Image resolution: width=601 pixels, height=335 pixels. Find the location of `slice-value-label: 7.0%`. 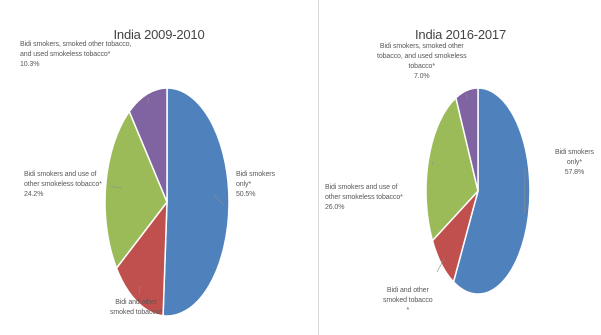

slice-value-label: 7.0% is located at coordinates (421, 76).